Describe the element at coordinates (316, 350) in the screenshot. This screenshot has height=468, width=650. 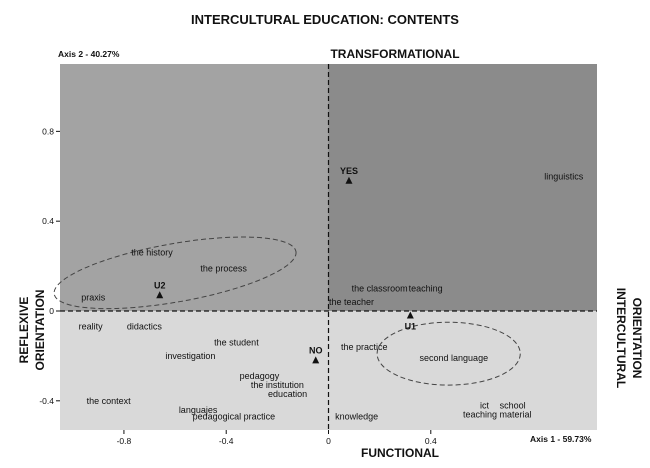
I see `marker-label: NO` at that location.